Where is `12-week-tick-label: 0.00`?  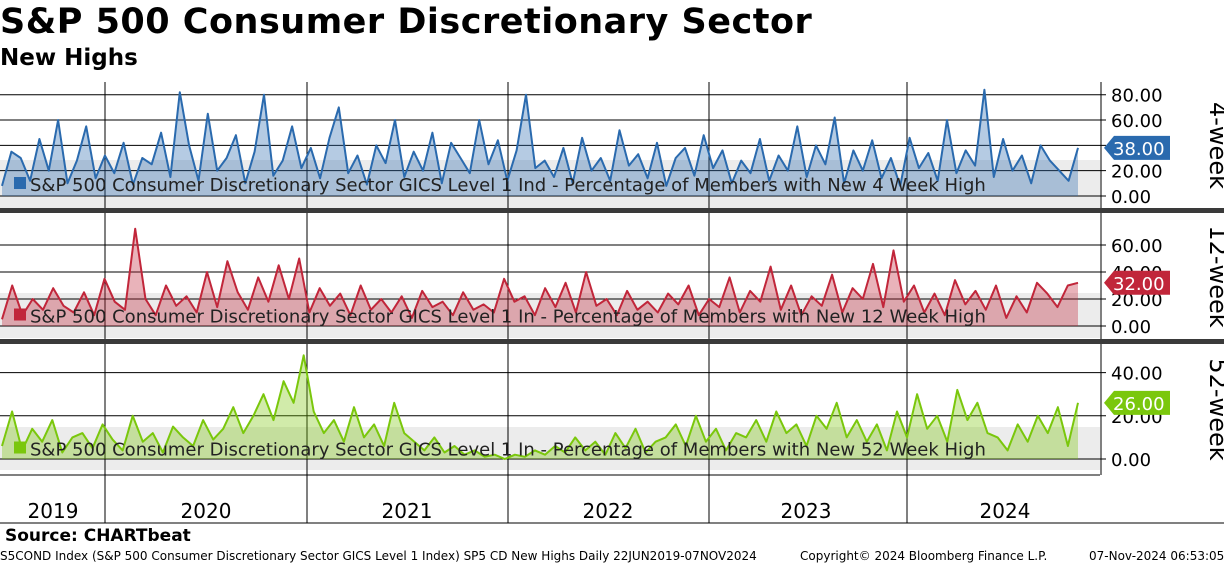
12-week-tick-label: 0.00 is located at coordinates (1131, 327).